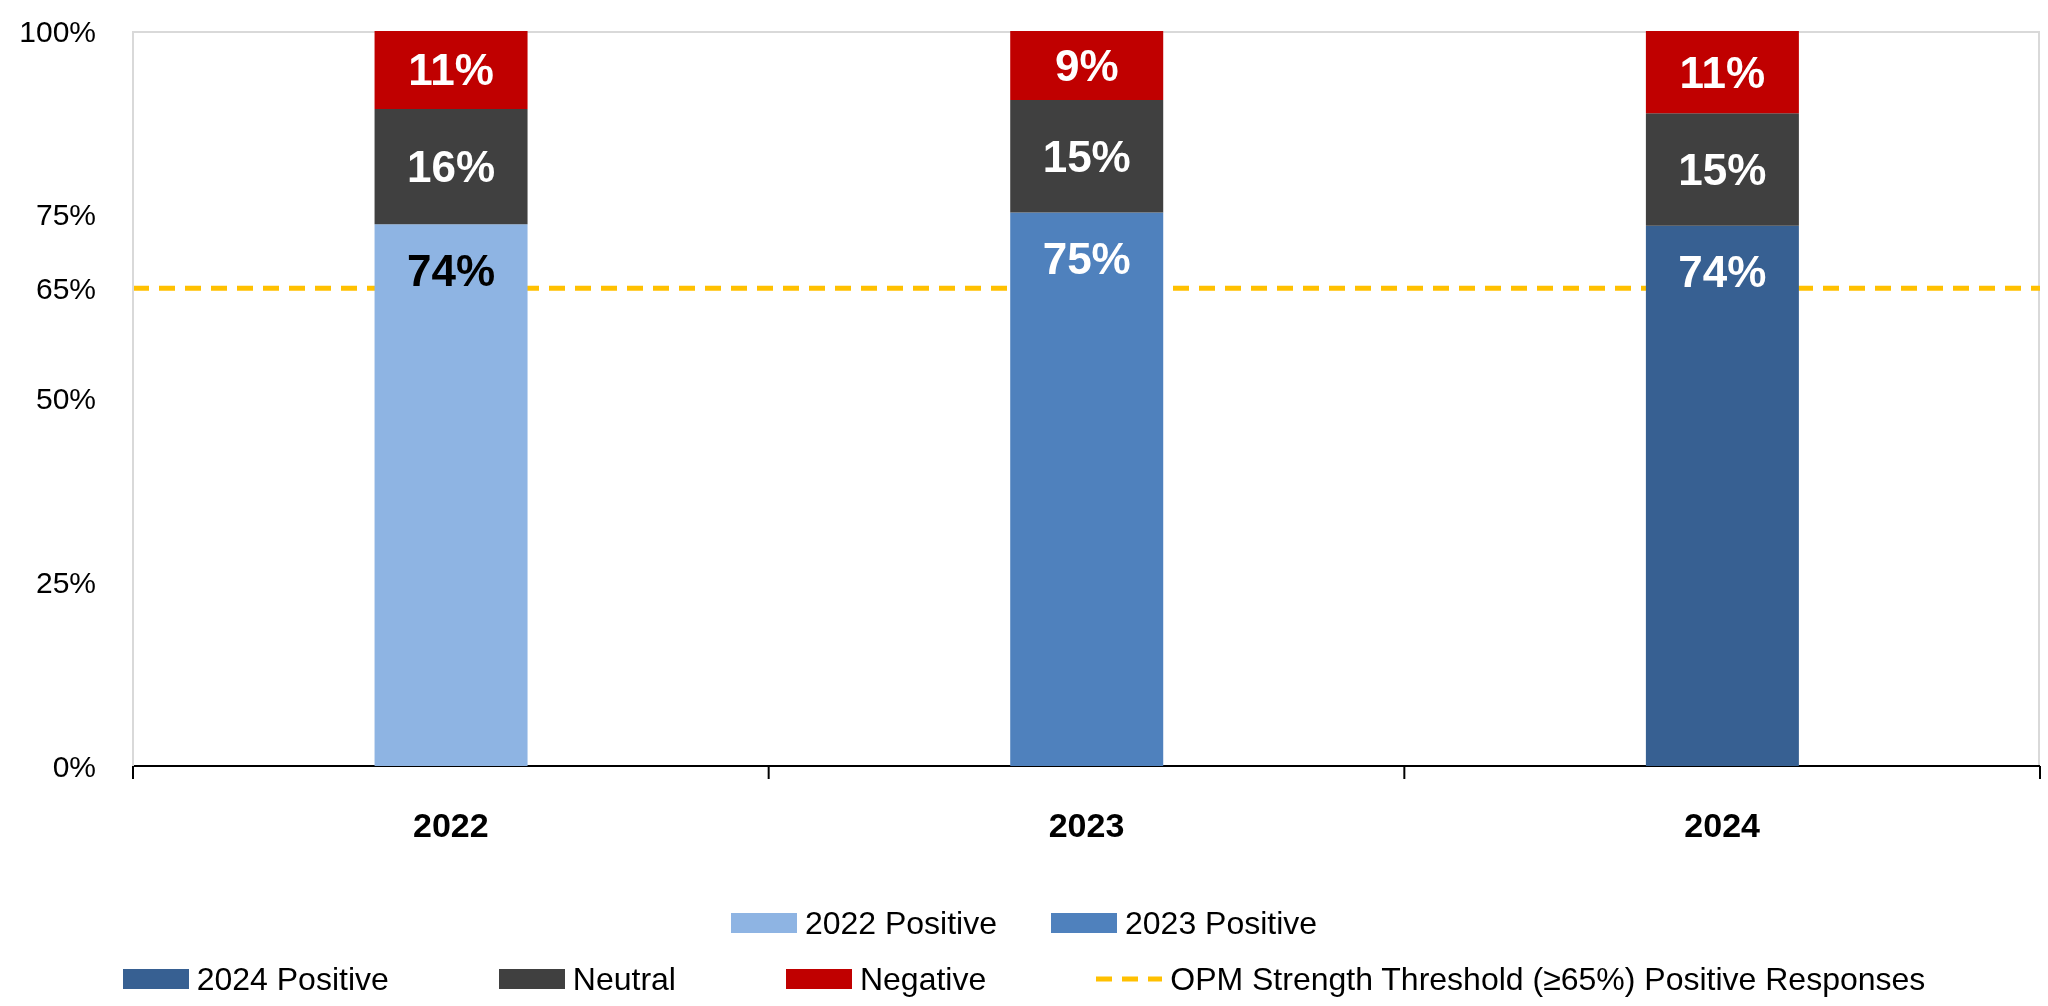  I want to click on data-label: 16%, so click(451, 167).